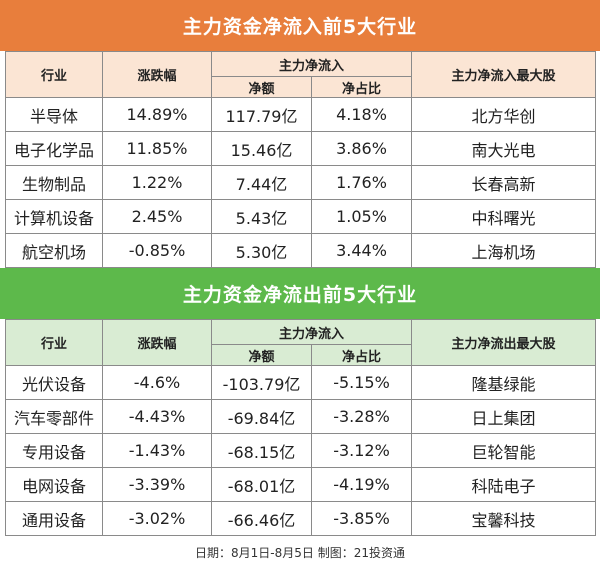 The image size is (600, 569). What do you see at coordinates (261, 87) in the screenshot?
I see `inflow-header-net-amount: 净额` at bounding box center [261, 87].